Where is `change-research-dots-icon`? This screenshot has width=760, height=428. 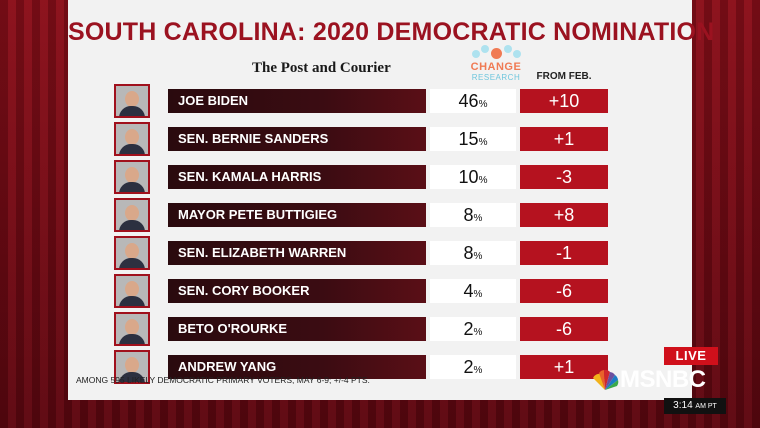 change-research-dots-icon is located at coordinates (496, 52).